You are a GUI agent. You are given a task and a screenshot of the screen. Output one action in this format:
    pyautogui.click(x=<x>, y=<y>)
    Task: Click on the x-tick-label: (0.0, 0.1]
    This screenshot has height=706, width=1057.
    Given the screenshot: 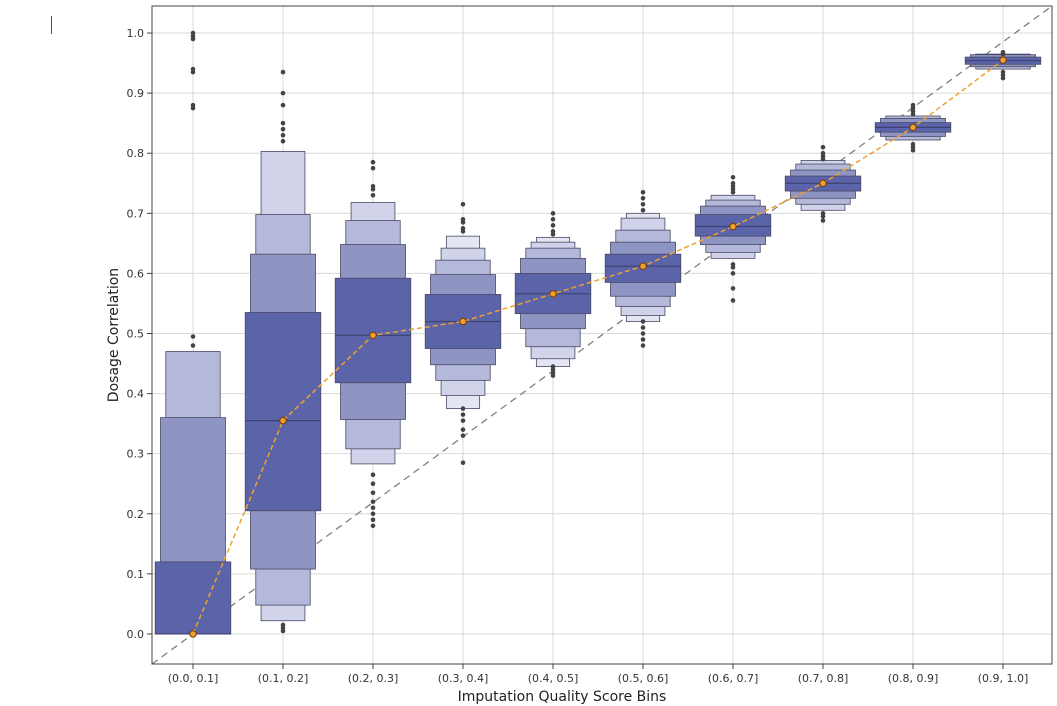 What is the action you would take?
    pyautogui.click(x=193, y=678)
    